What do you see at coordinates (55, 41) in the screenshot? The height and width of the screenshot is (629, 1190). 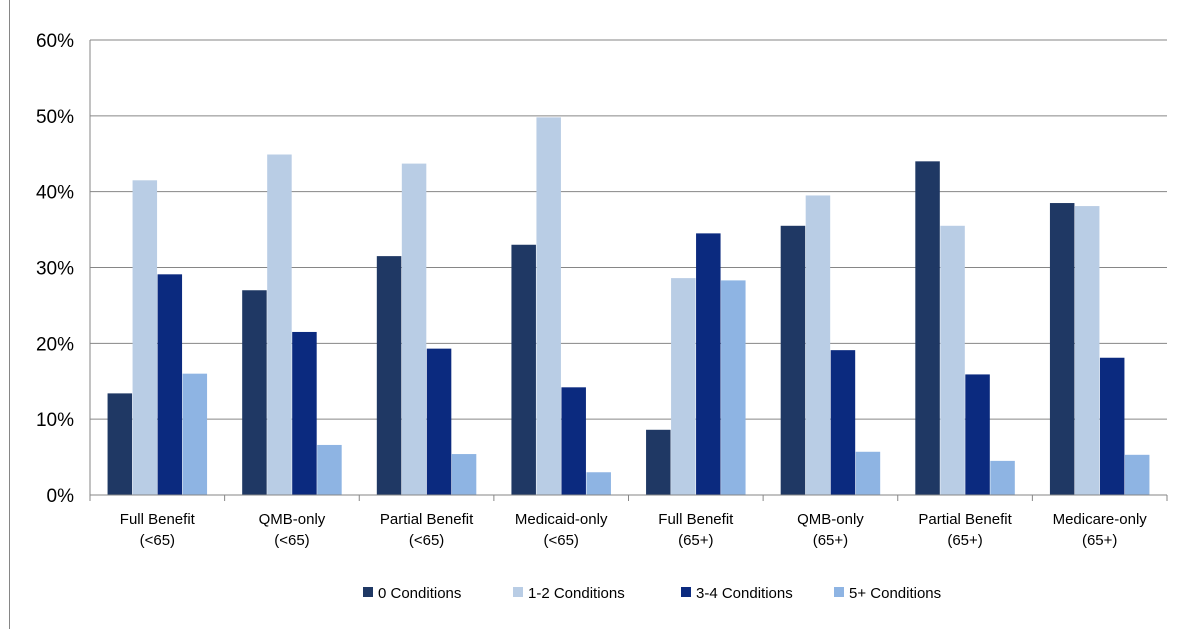 I see `y-tick-label: 60%` at bounding box center [55, 41].